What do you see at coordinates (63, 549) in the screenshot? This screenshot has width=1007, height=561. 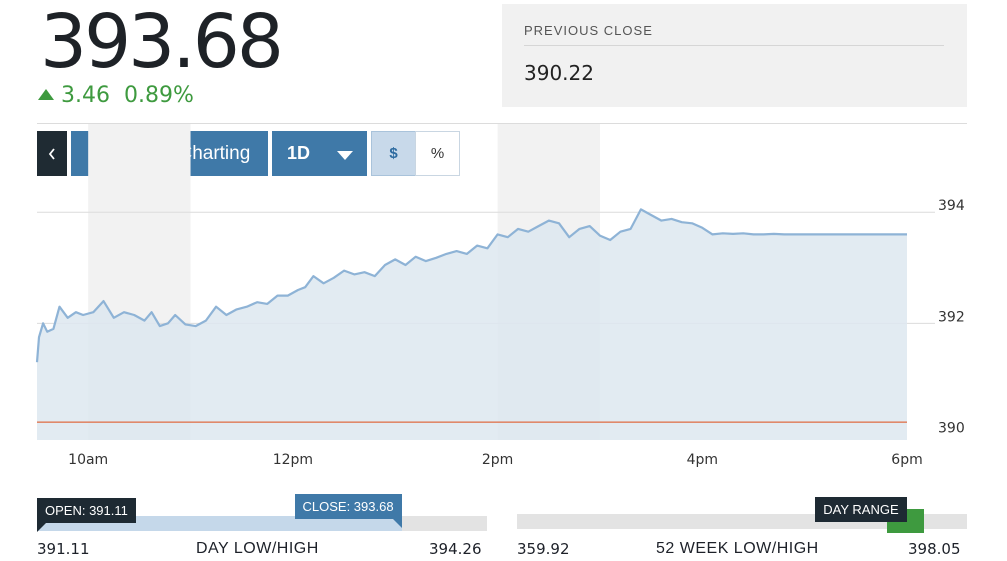 I see `day-low: 391.11` at bounding box center [63, 549].